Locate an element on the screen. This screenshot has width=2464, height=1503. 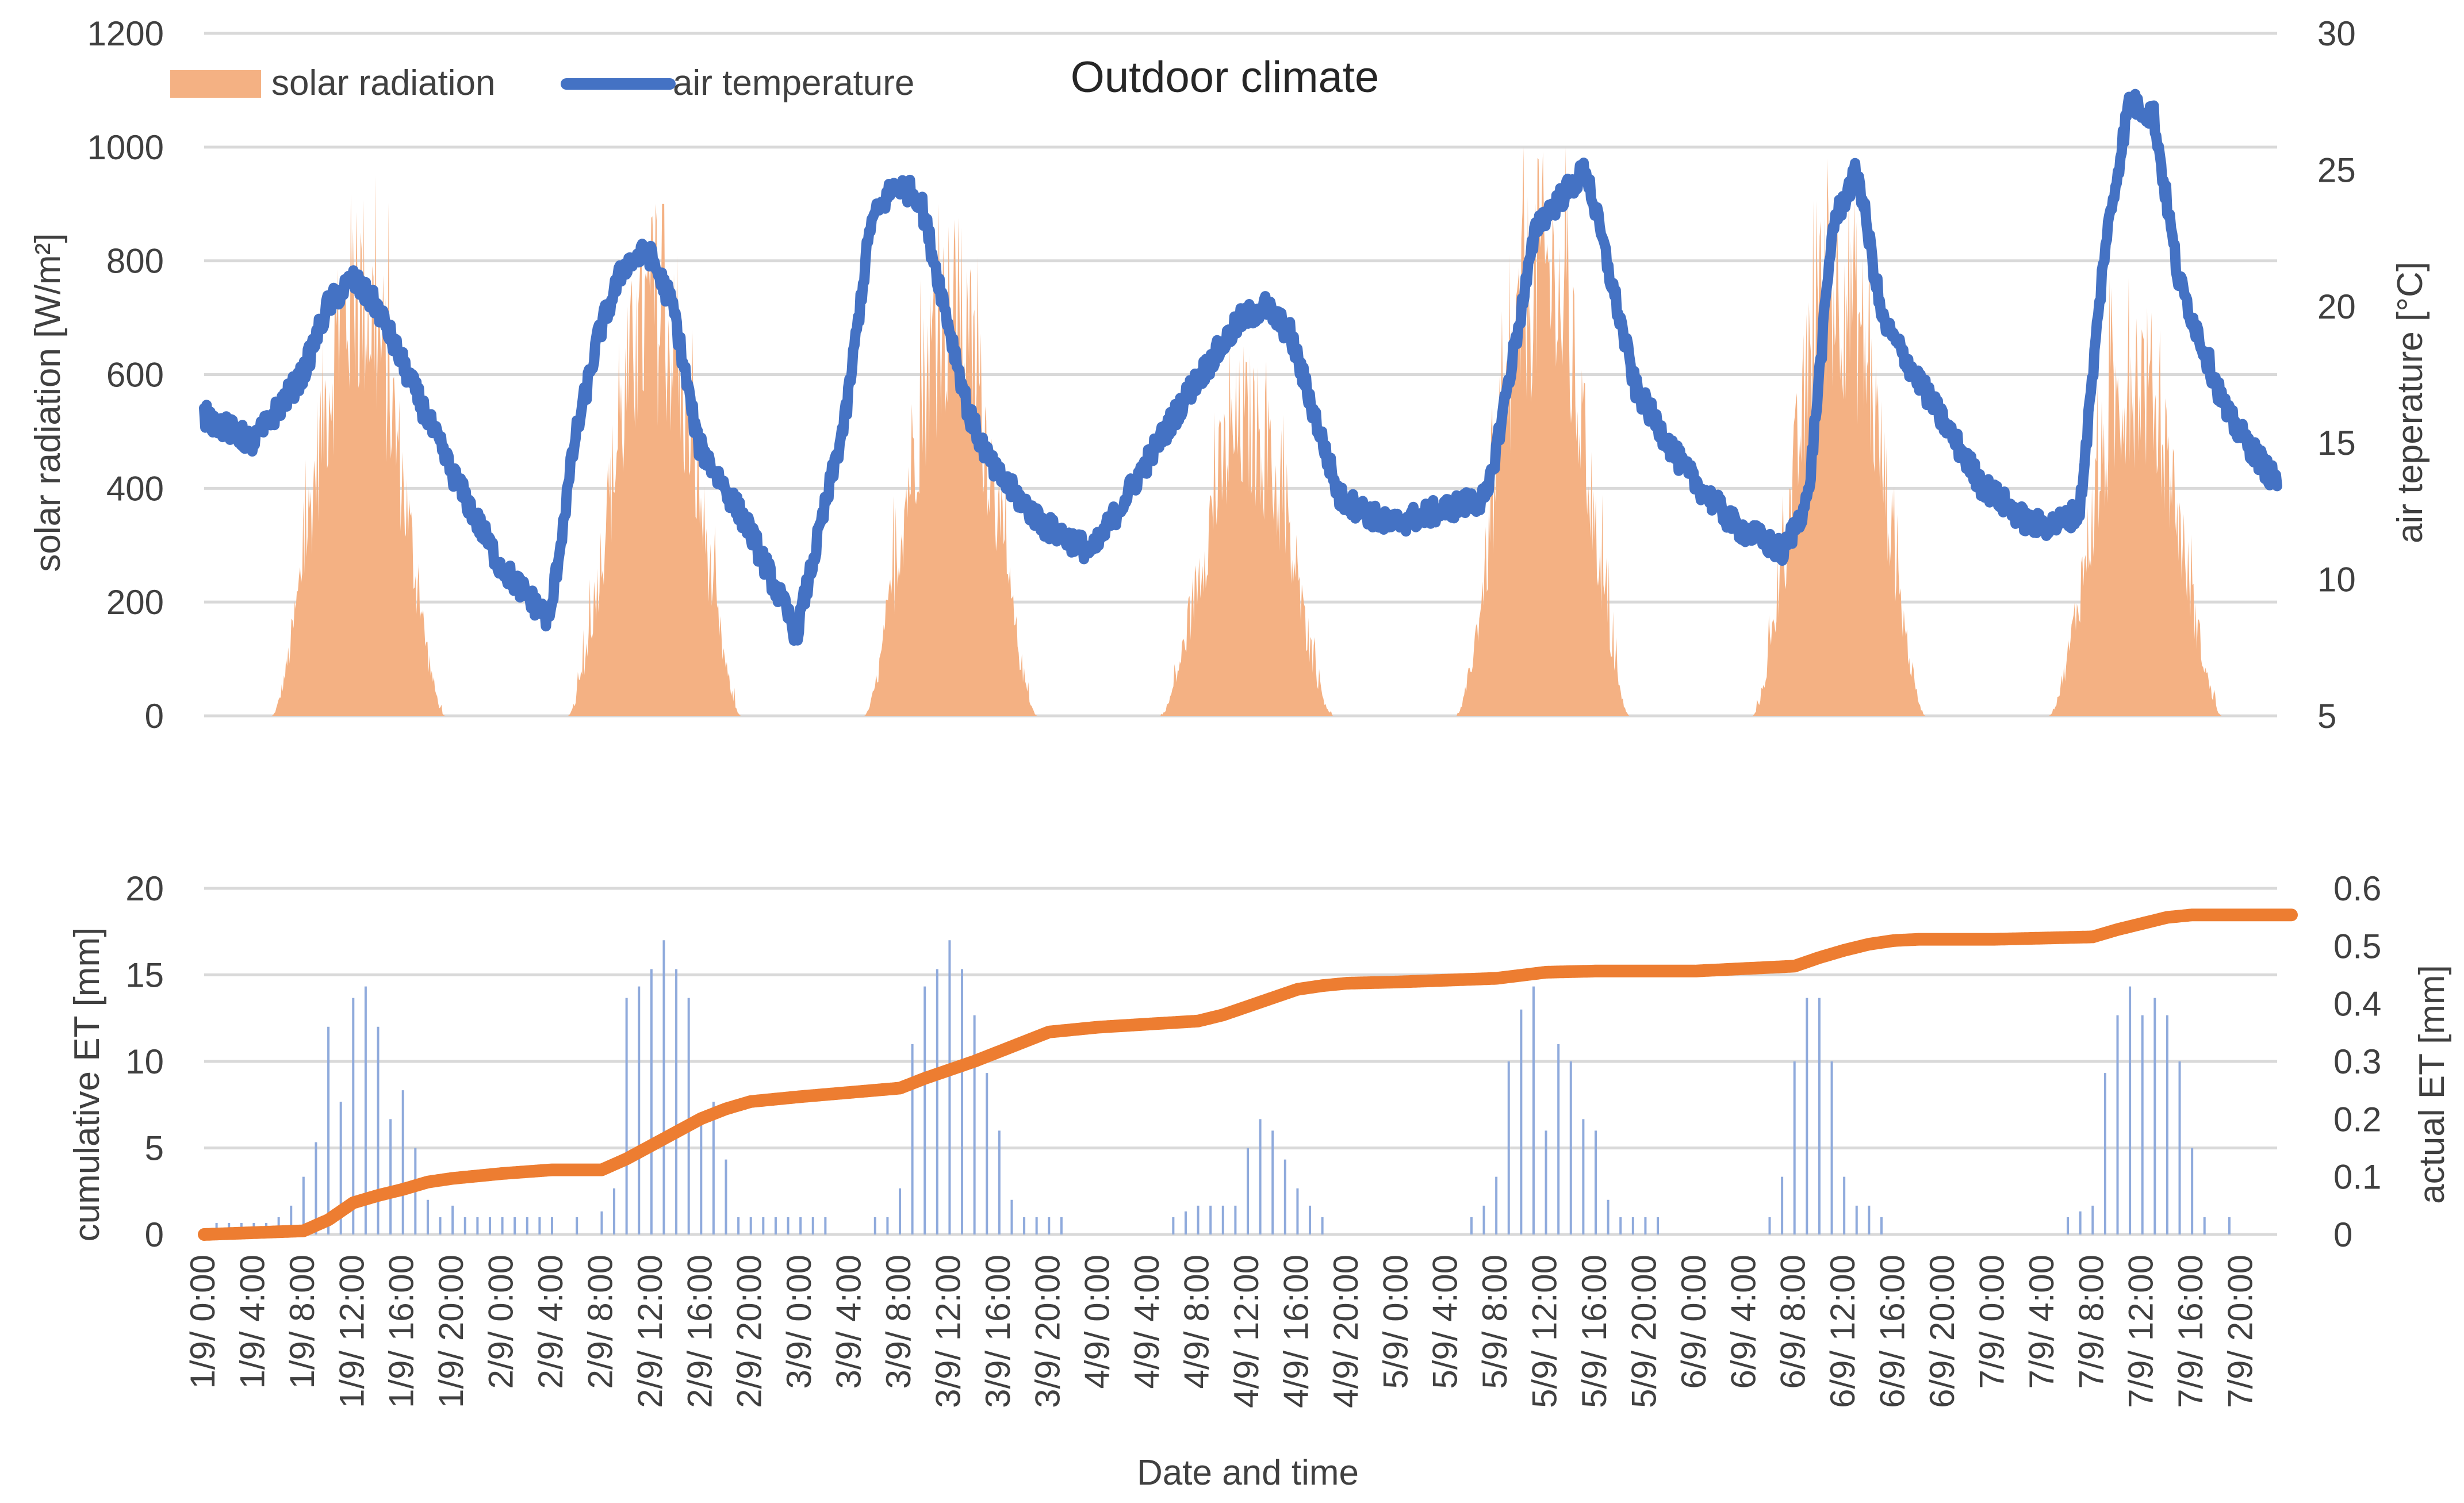
chart-title: Outdoor climate is located at coordinates (1225, 78).